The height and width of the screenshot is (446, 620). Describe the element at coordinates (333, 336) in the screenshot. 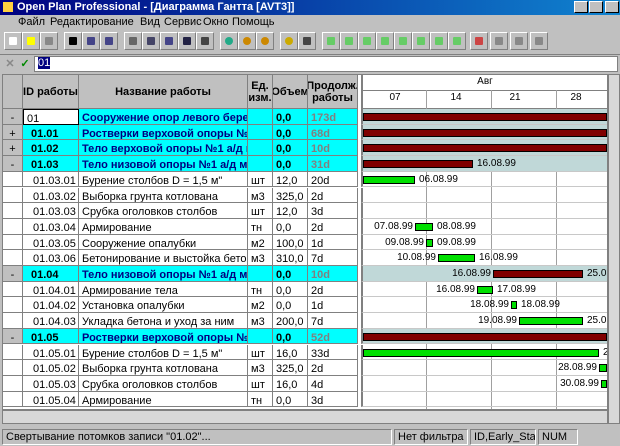

I see `cell-duration: 52d` at that location.